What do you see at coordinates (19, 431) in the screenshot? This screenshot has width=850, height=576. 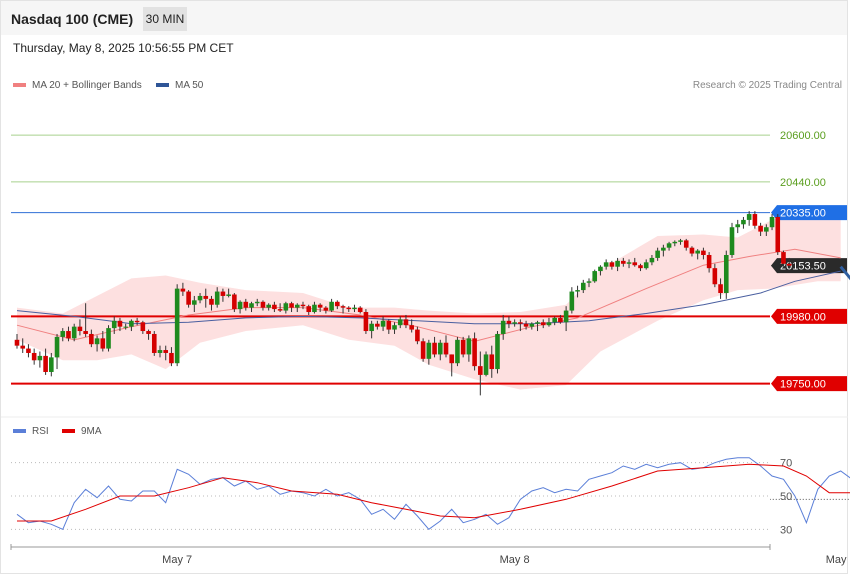 I see `rsi-swatch` at bounding box center [19, 431].